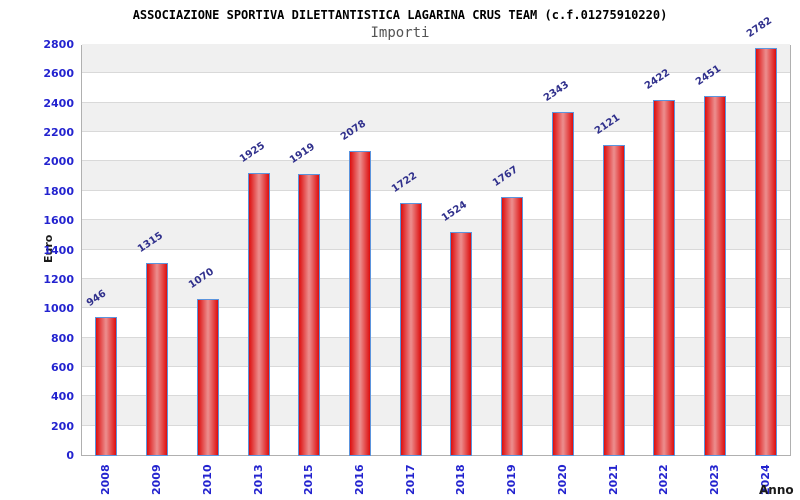 Image resolution: width=800 pixels, height=500 pixels. I want to click on x-tick-label: 2015, so click(309, 479).